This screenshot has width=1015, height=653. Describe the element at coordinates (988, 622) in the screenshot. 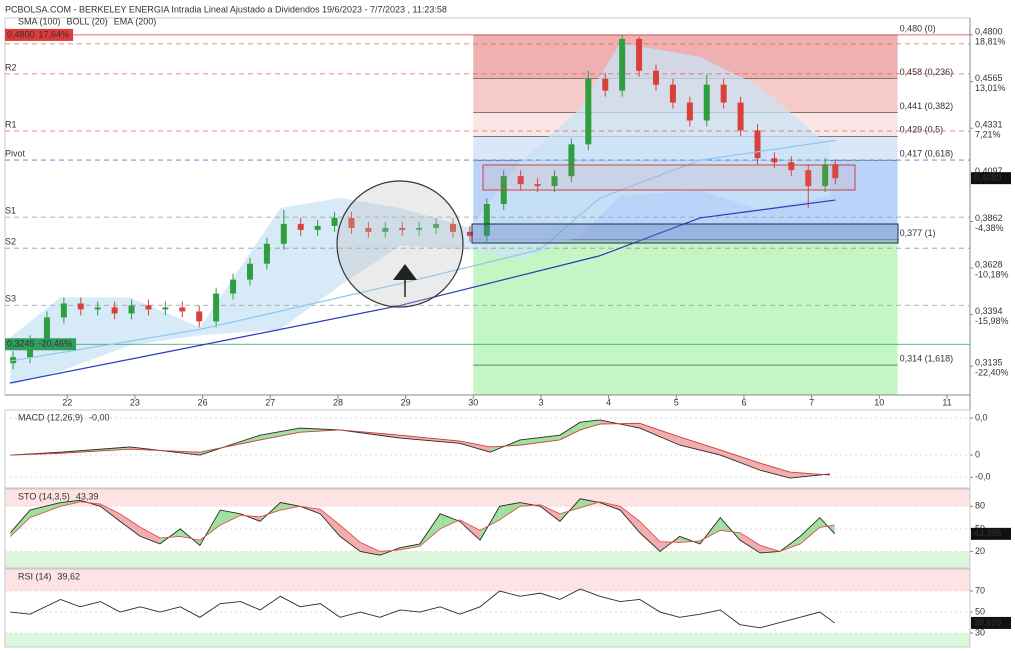

I see `last-value-label: 39,626` at that location.